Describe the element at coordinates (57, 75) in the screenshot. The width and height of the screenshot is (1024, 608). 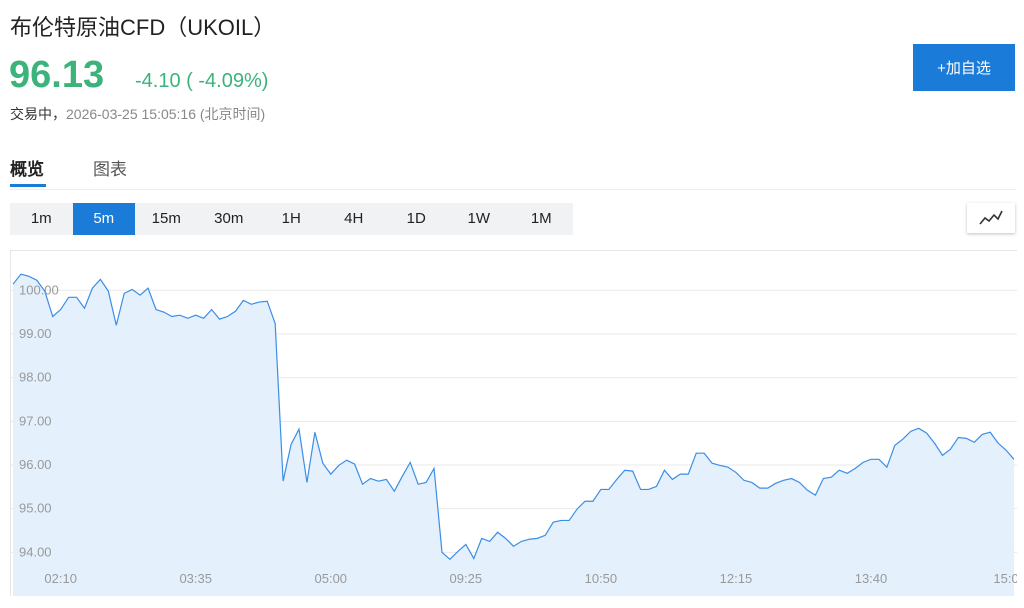
I see `price: 96.13` at that location.